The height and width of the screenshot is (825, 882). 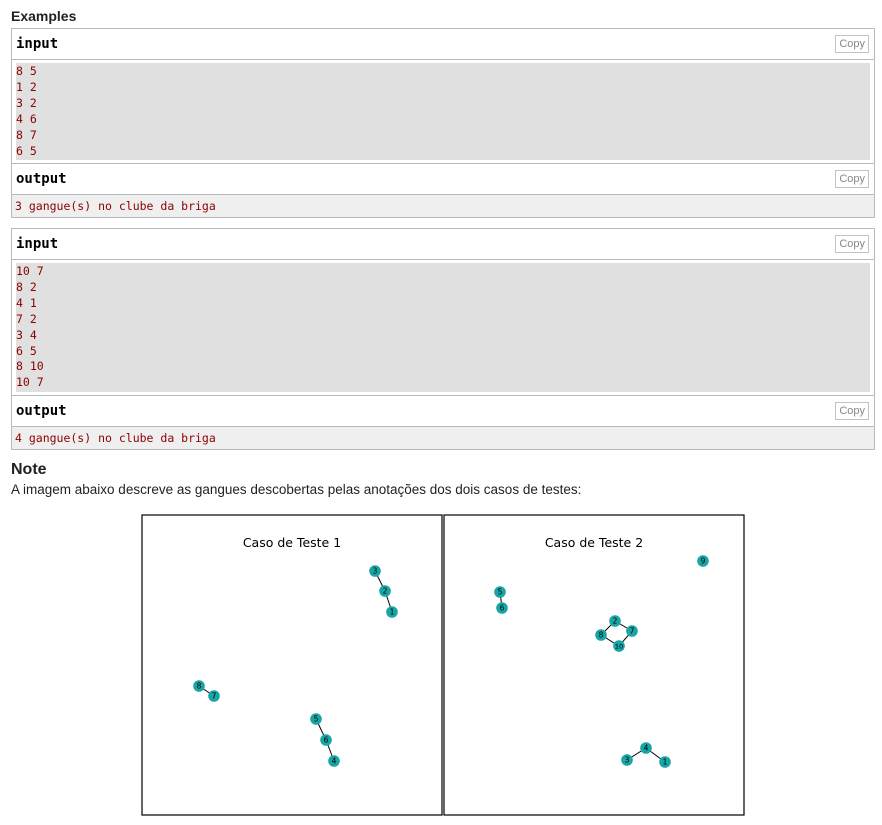 What do you see at coordinates (30, 366) in the screenshot?
I see `input-line: 8 10` at bounding box center [30, 366].